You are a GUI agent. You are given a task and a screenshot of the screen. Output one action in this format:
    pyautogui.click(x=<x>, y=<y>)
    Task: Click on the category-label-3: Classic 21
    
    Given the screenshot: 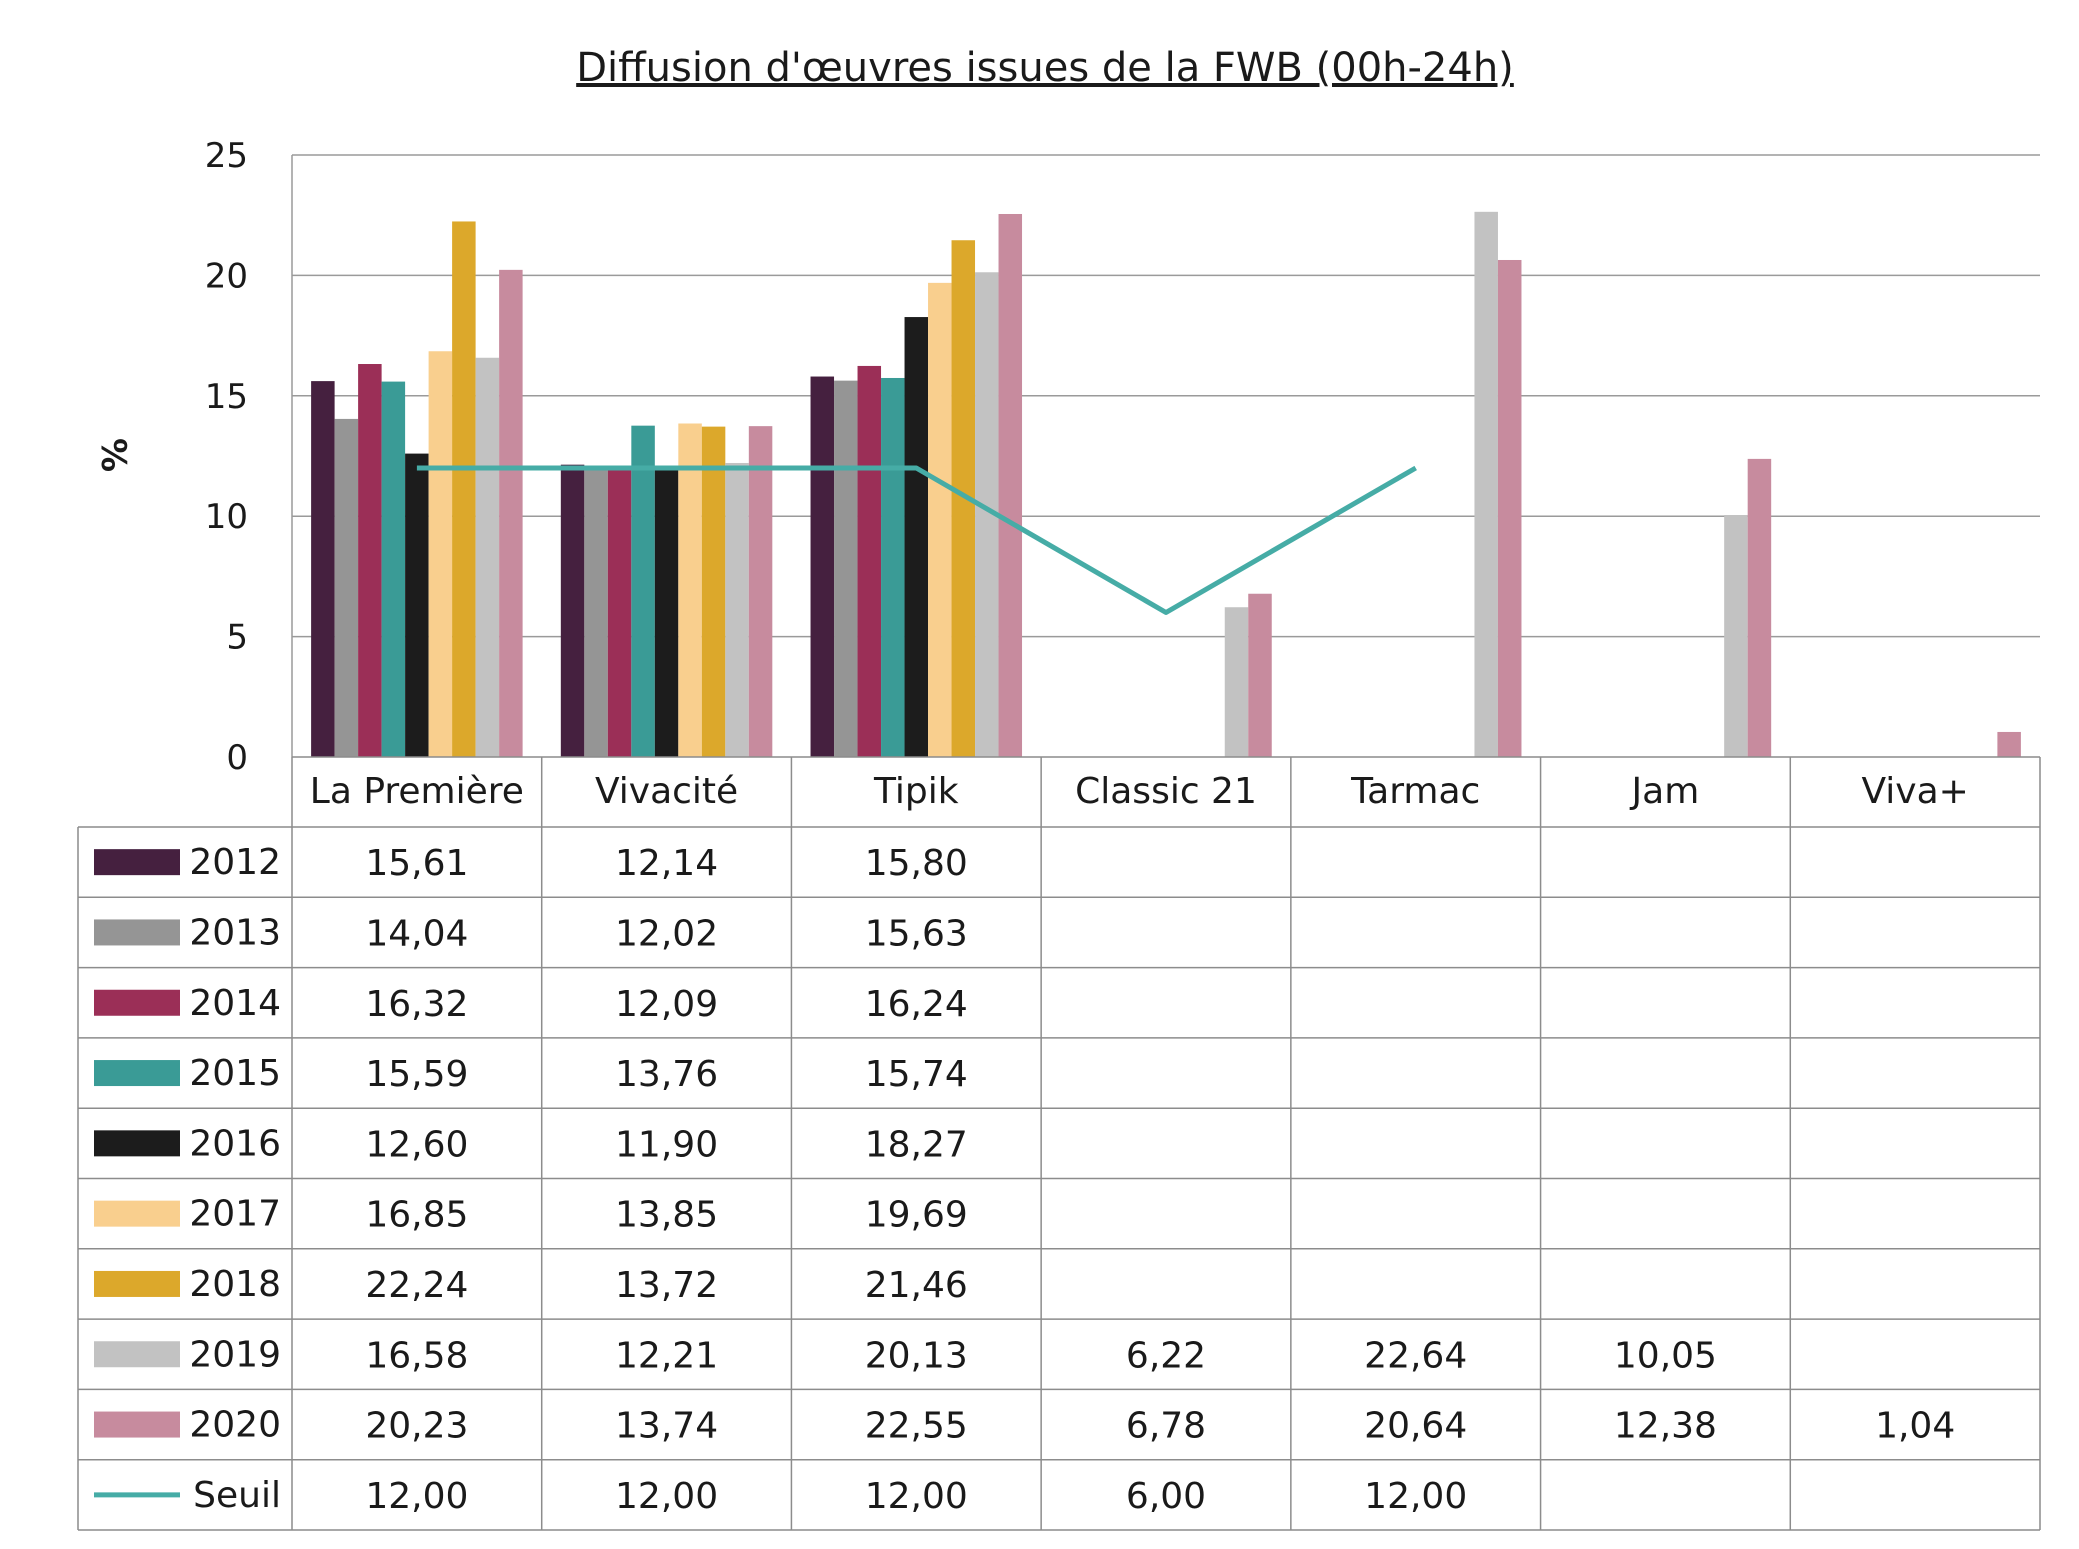 What is the action you would take?
    pyautogui.click(x=1166, y=791)
    